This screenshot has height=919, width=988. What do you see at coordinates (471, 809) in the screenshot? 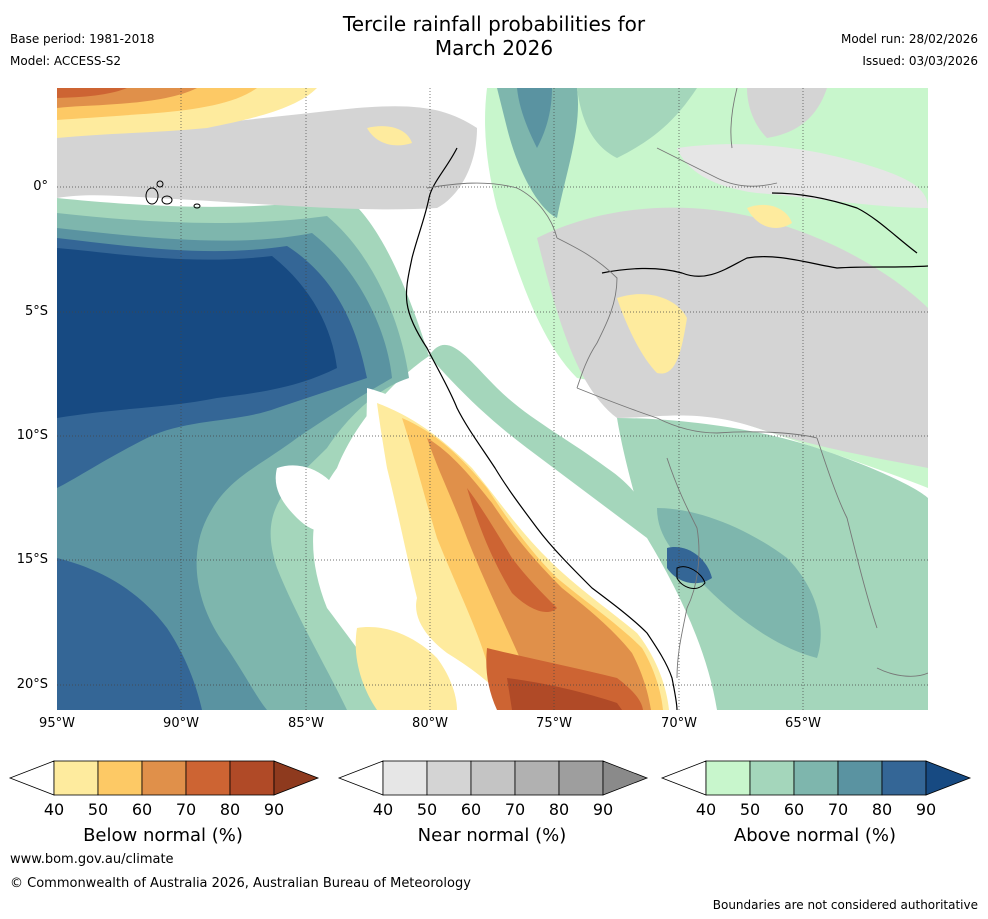
I see `colorbar-near-tick: 60` at bounding box center [471, 809].